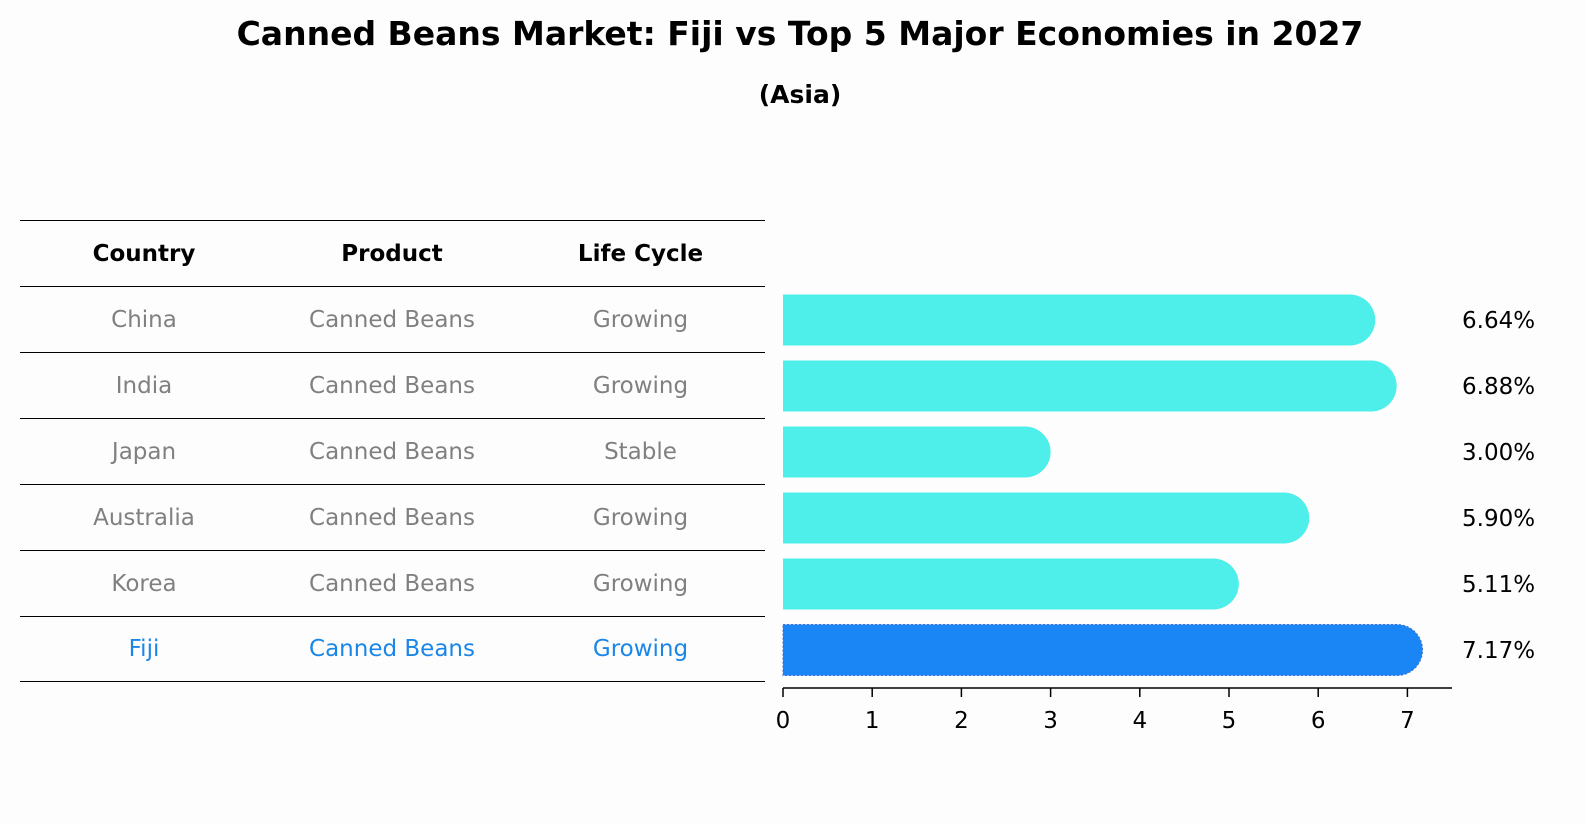 This screenshot has width=1586, height=823. I want to click on cell-country: Fiji, so click(144, 649).